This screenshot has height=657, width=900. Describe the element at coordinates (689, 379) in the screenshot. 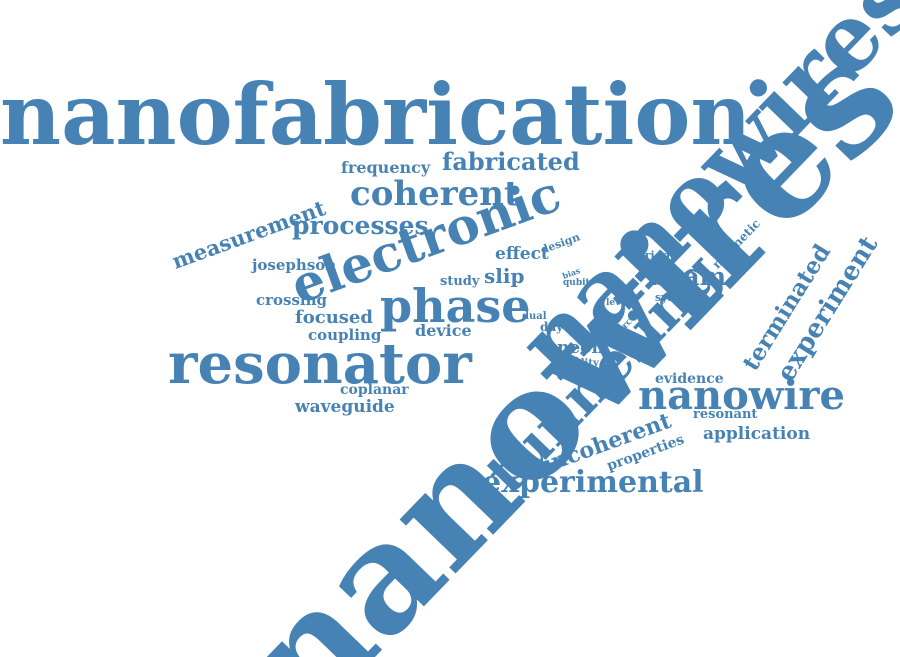

I see `word-evidence: evidence` at that location.